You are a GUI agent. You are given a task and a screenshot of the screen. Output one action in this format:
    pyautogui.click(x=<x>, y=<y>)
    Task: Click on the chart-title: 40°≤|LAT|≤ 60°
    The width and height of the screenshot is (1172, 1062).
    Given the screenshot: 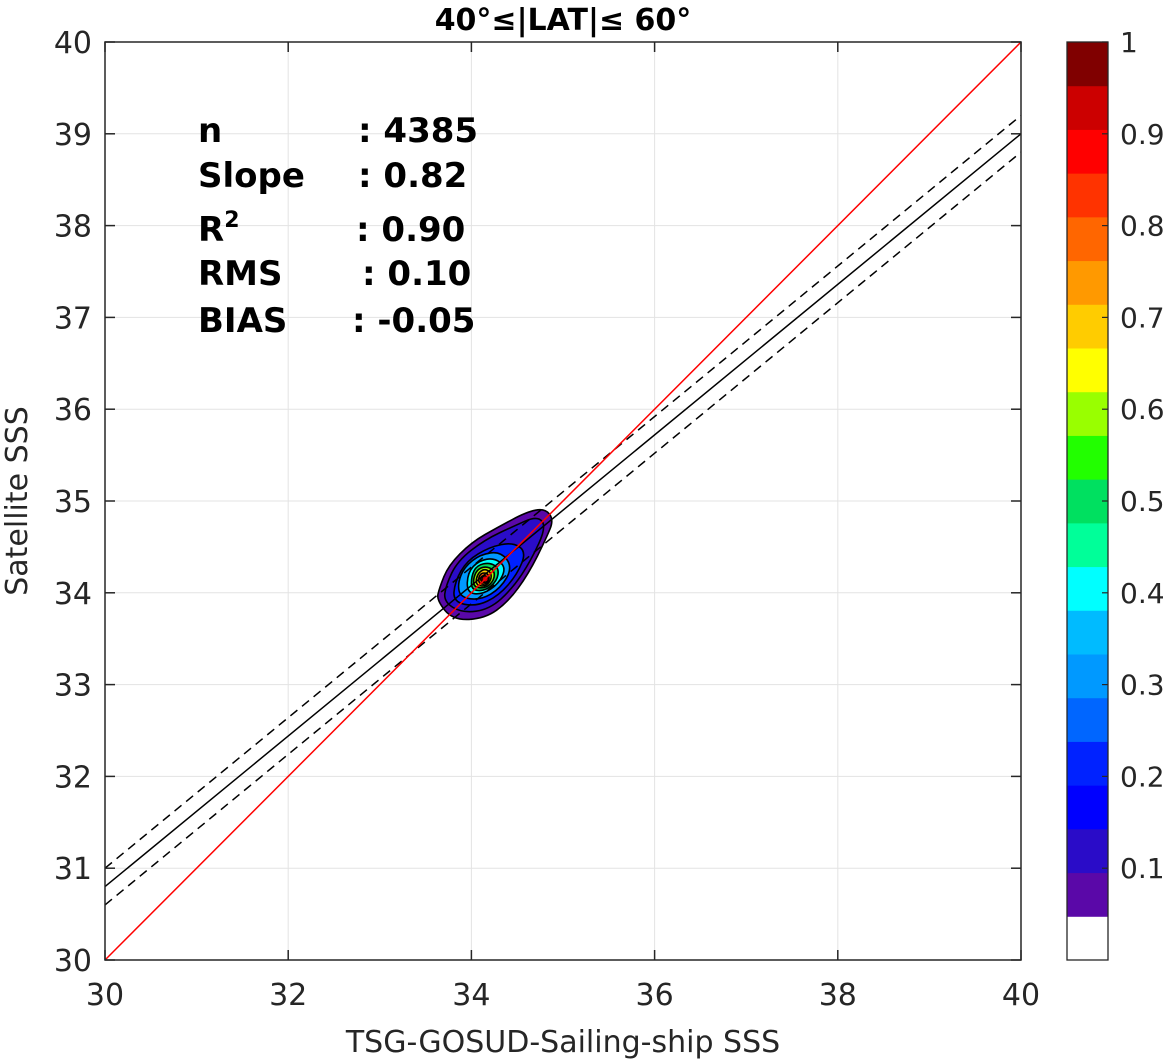 What is the action you would take?
    pyautogui.click(x=563, y=20)
    